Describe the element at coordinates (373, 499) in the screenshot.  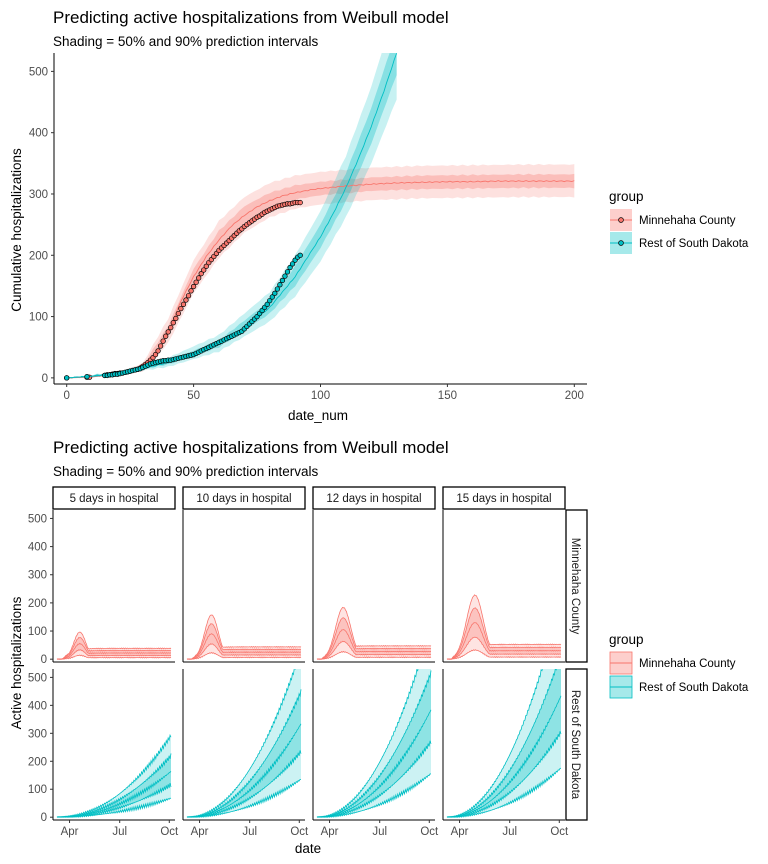
I see `chart2-strip-col-label: 12 days in hospital` at that location.